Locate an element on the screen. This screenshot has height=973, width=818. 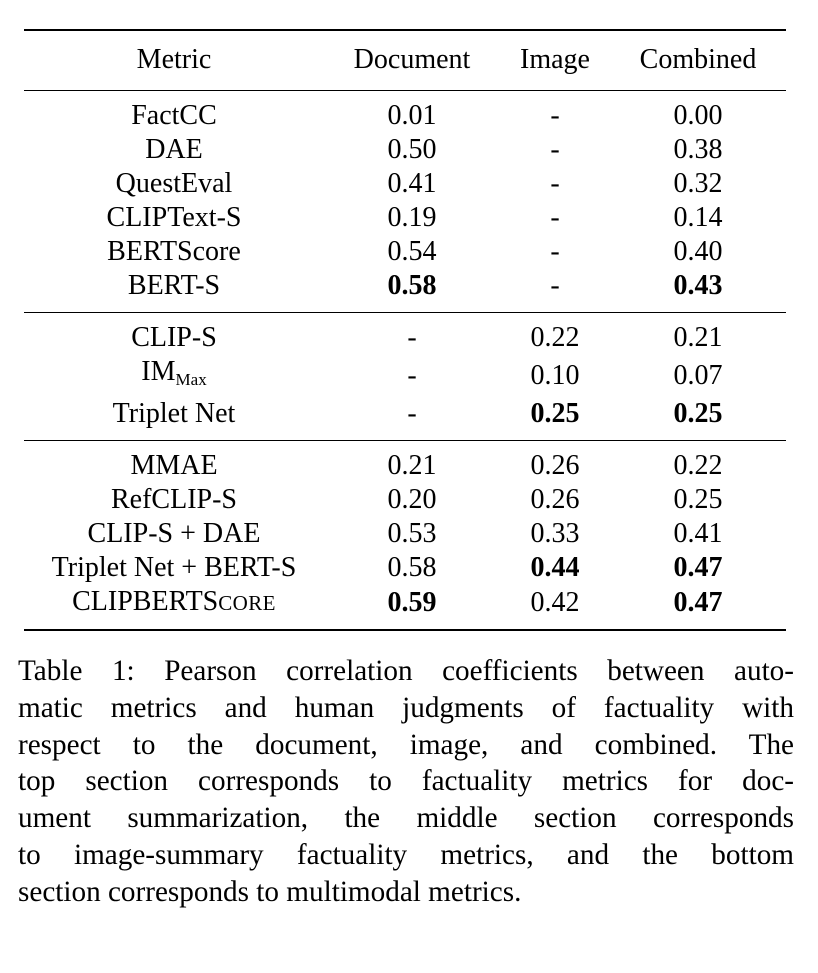
header-combined: Combined is located at coordinates (698, 59).